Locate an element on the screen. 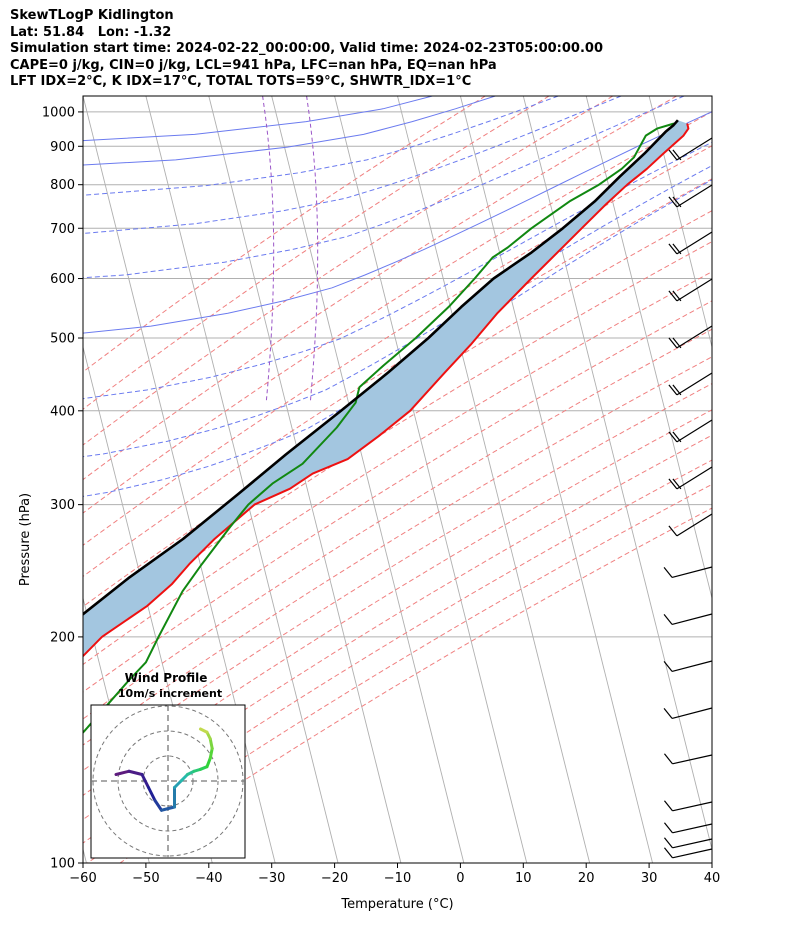 This screenshot has width=794, height=937. y-tick-label: 300 is located at coordinates (62, 505).